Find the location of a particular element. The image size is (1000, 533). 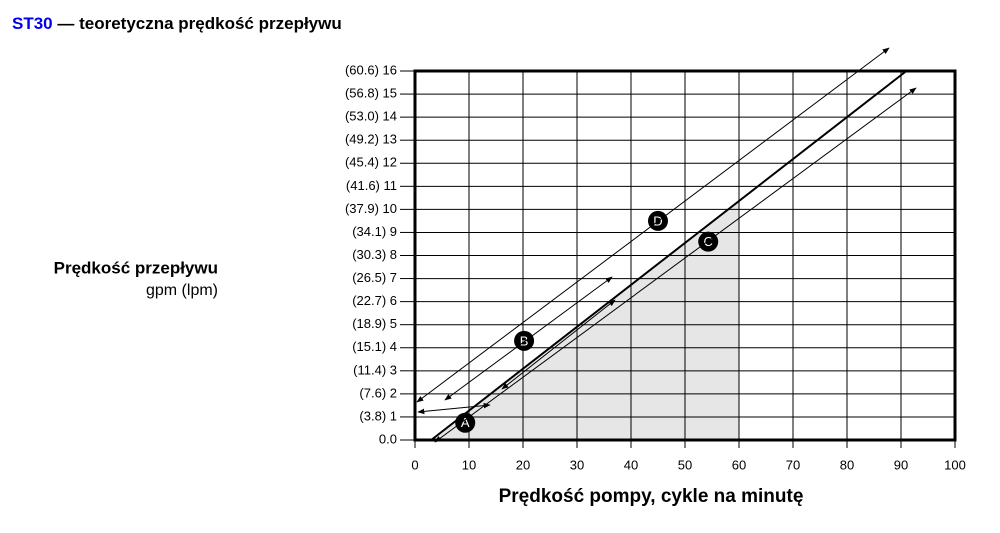

x-tick-label: 20 is located at coordinates (523, 464).